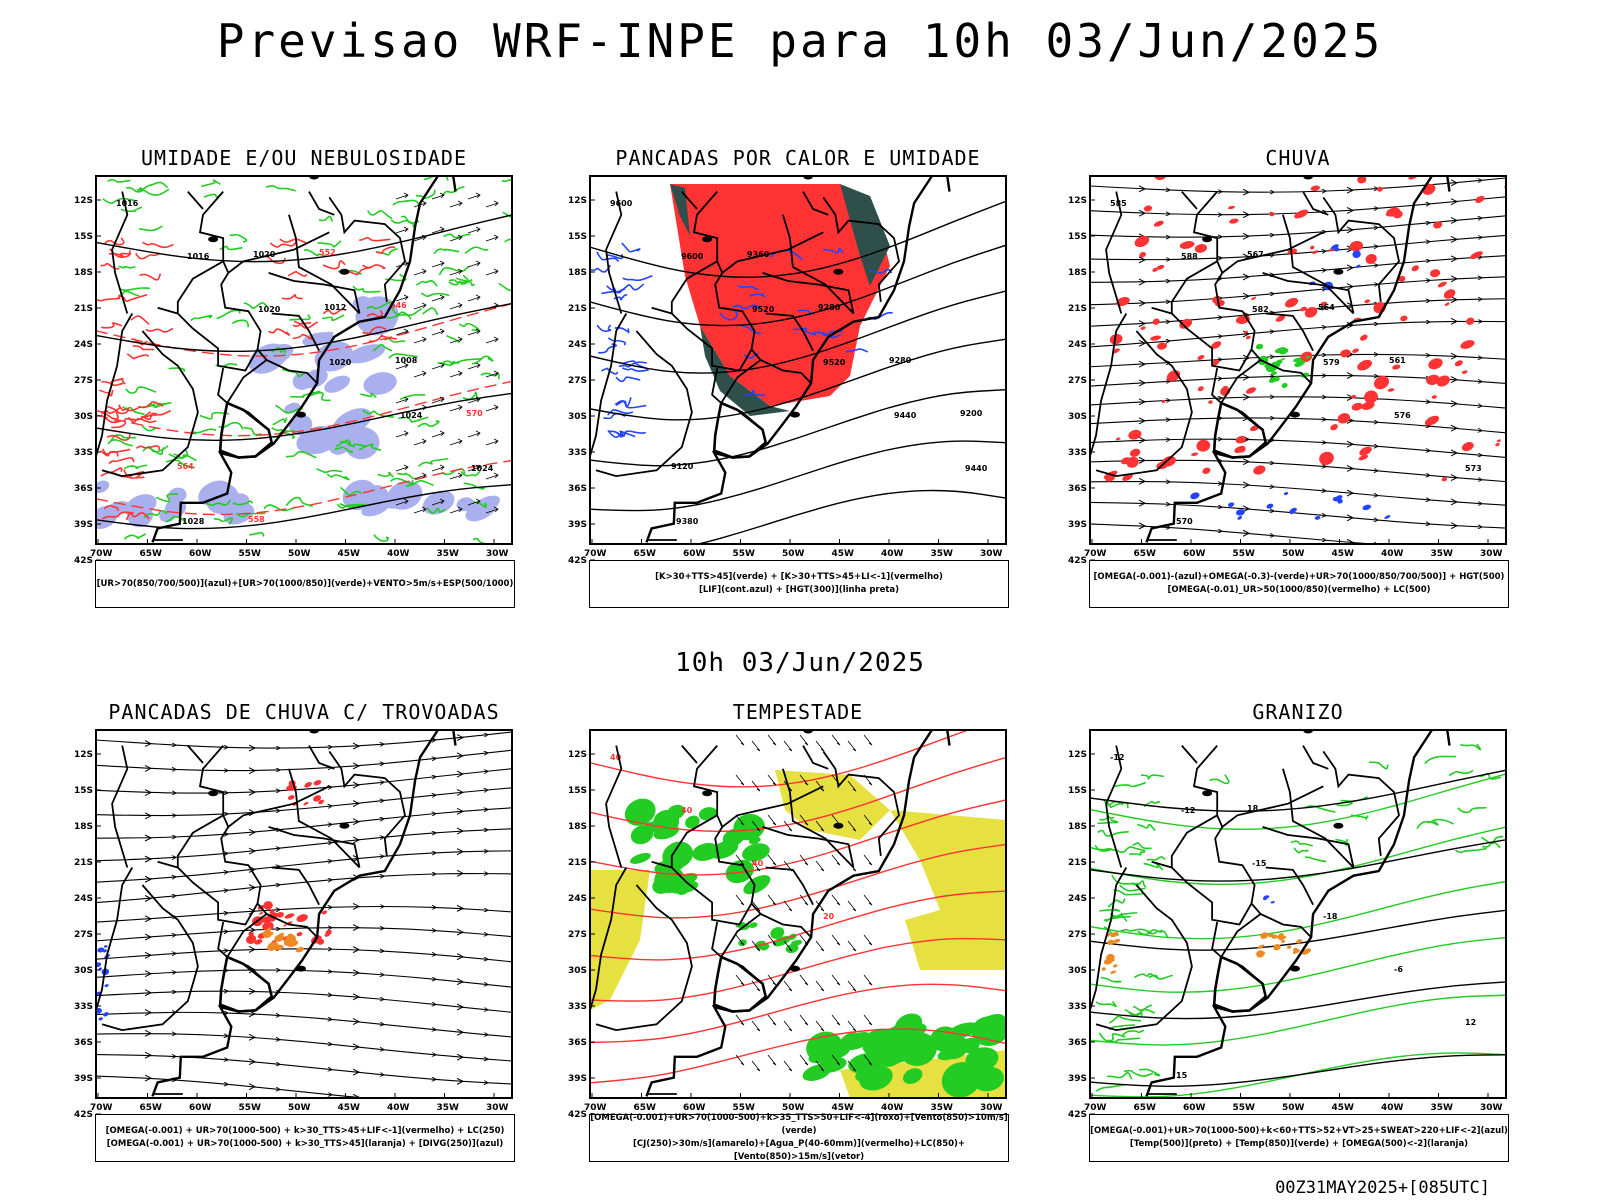  What do you see at coordinates (304, 506) in the screenshot?
I see `pressure-isobar` at bounding box center [304, 506].